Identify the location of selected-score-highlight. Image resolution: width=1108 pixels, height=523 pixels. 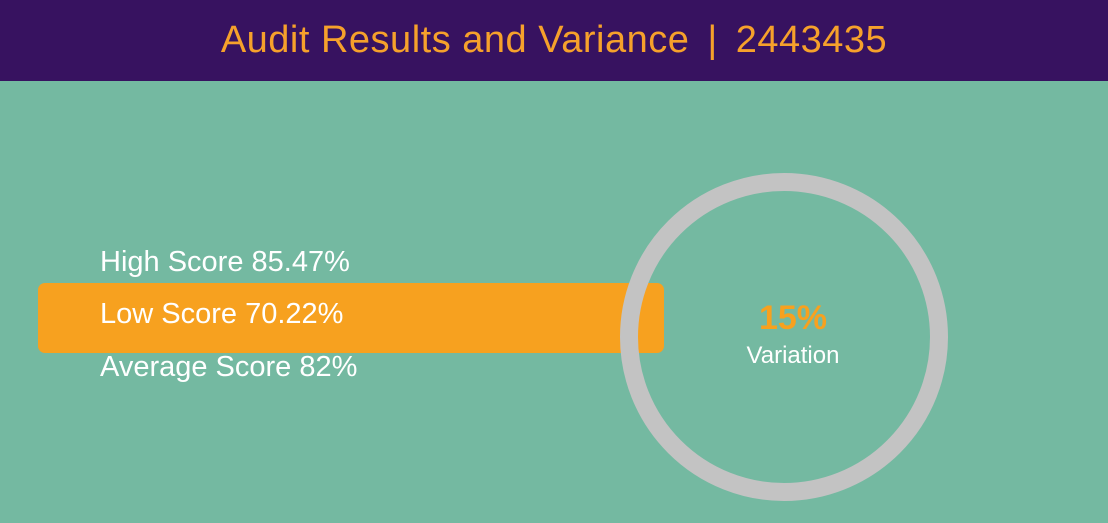
(351, 318).